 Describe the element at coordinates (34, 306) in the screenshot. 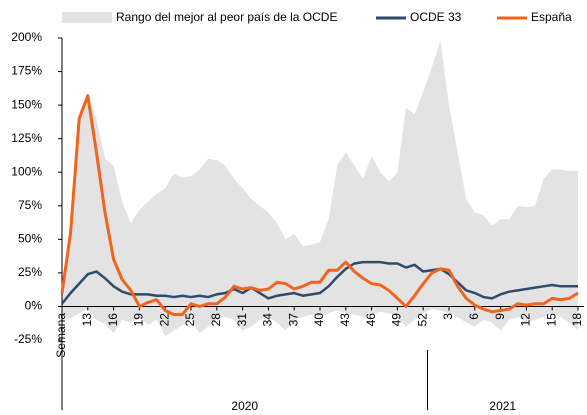

I see `y-tick-label: 0%` at that location.